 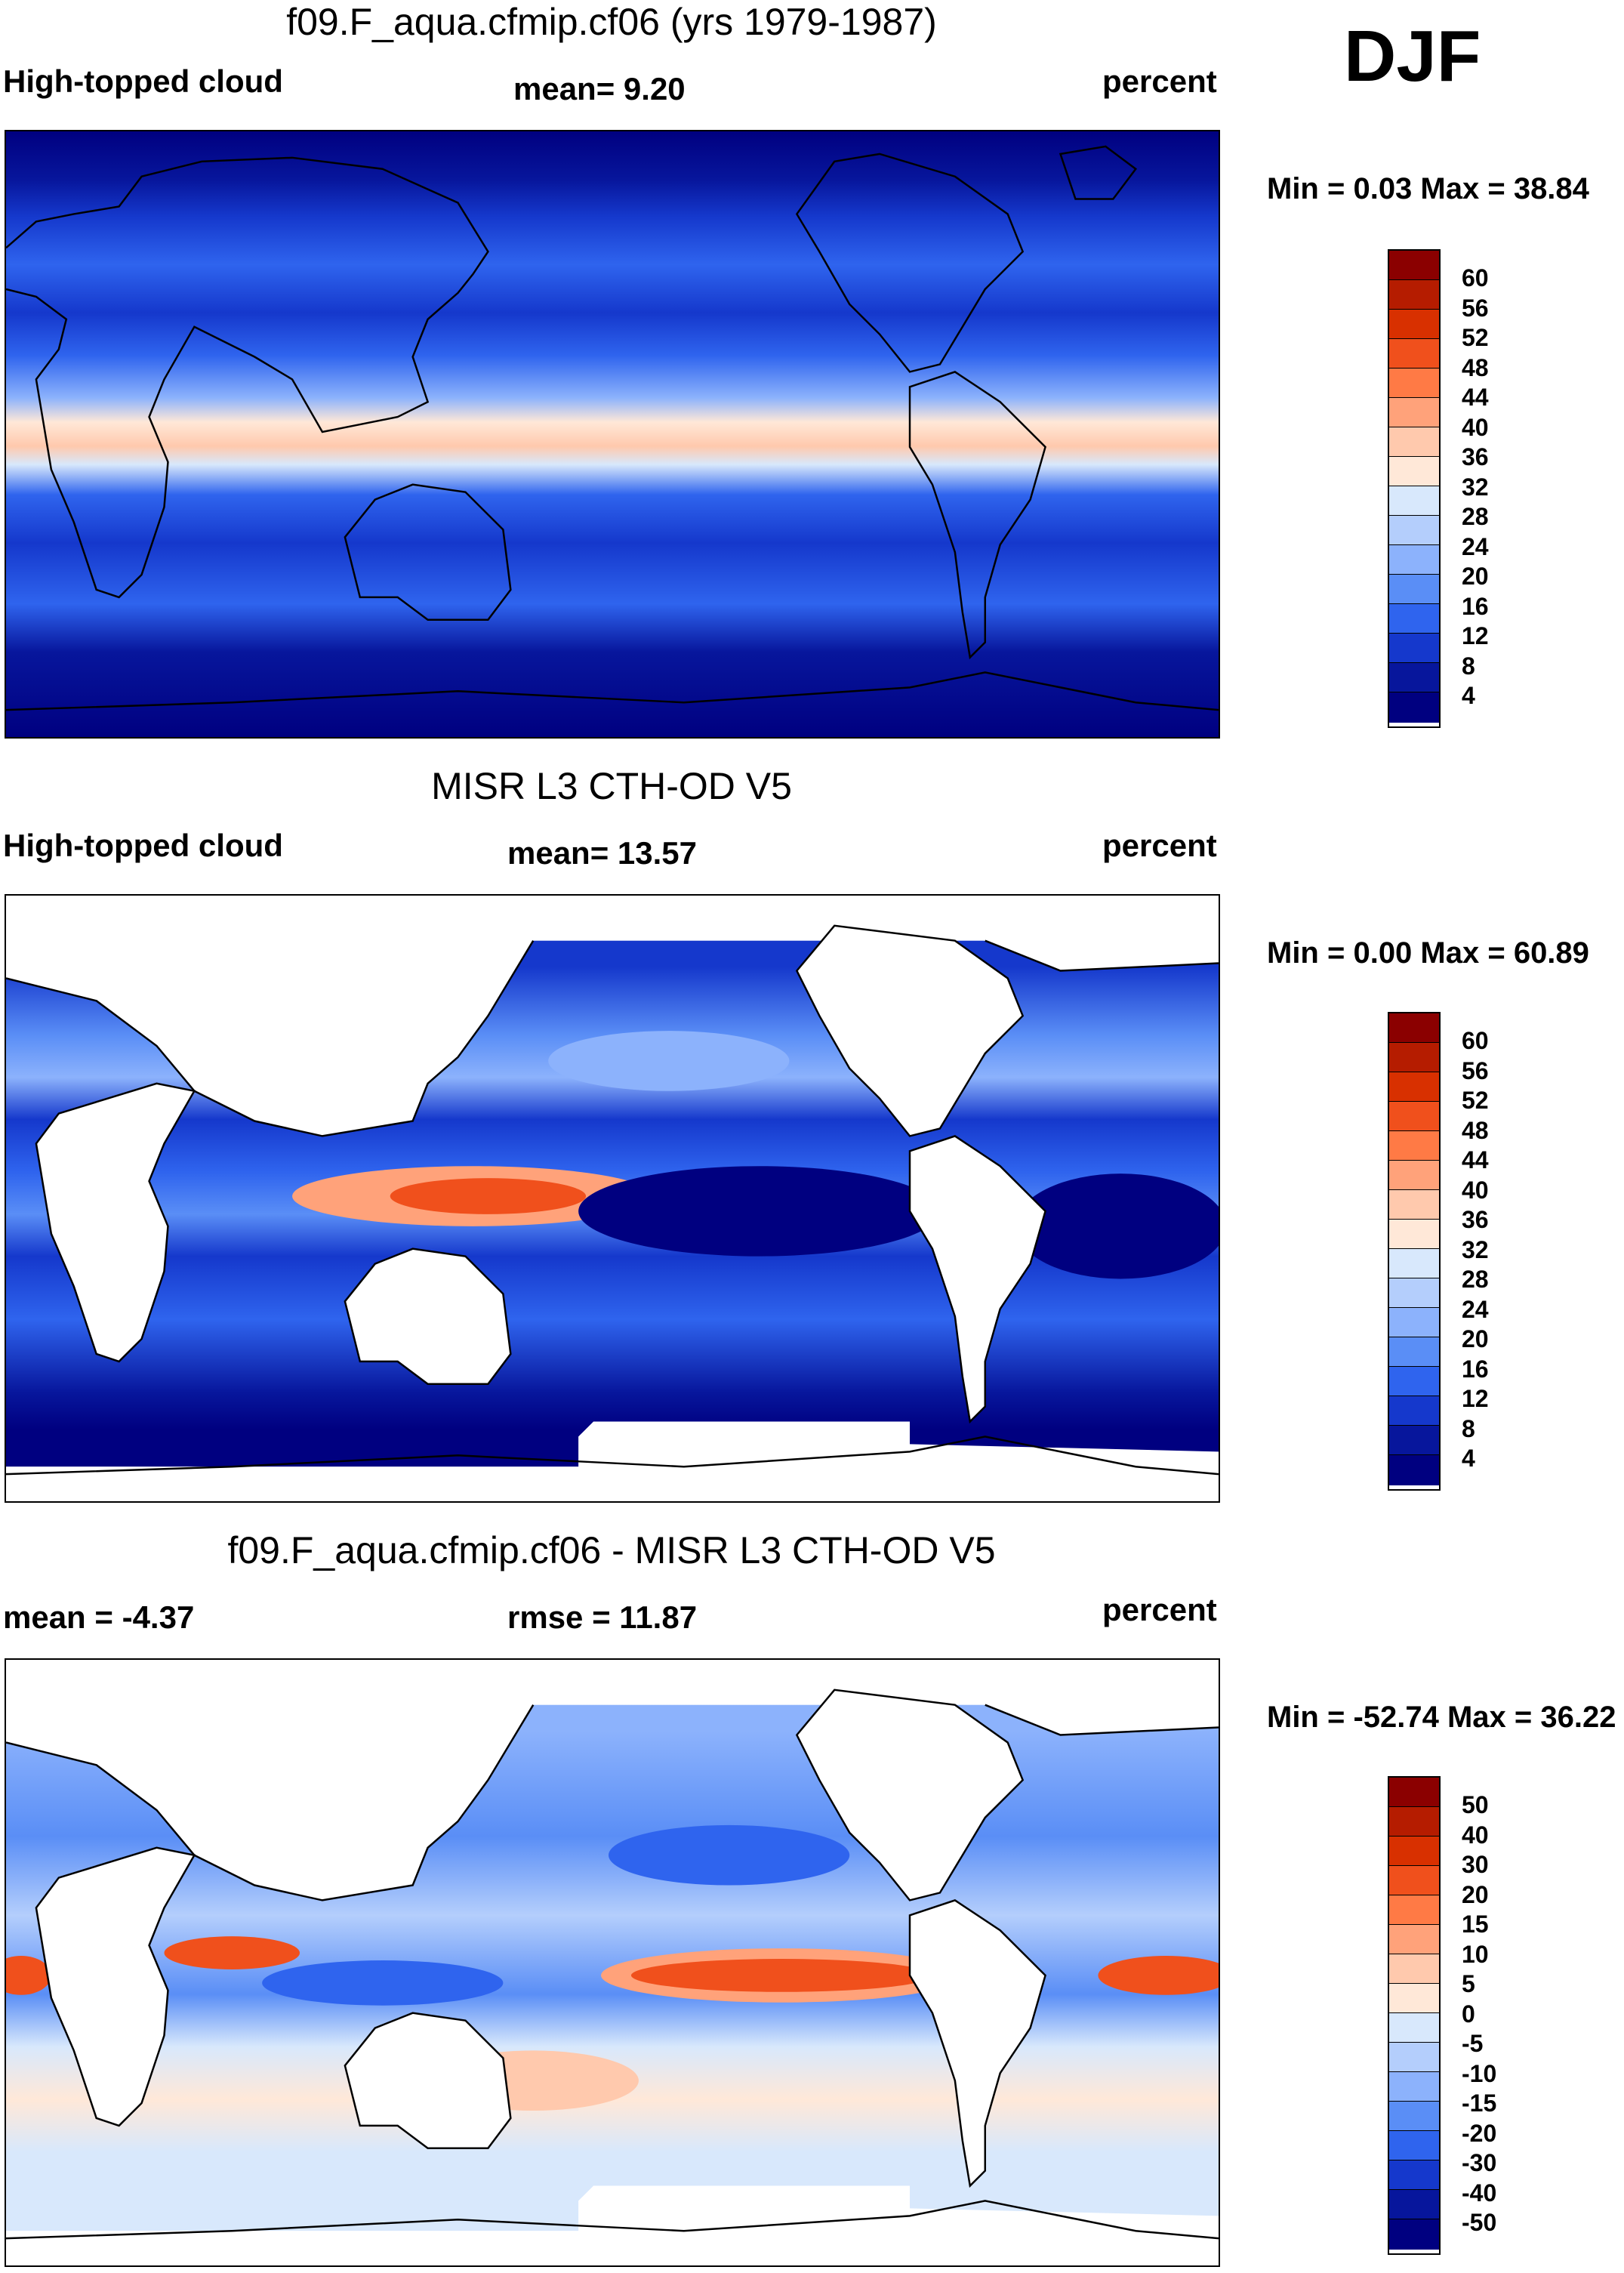 What do you see at coordinates (1475, 1835) in the screenshot?
I see `panel-3-tick: 40` at bounding box center [1475, 1835].